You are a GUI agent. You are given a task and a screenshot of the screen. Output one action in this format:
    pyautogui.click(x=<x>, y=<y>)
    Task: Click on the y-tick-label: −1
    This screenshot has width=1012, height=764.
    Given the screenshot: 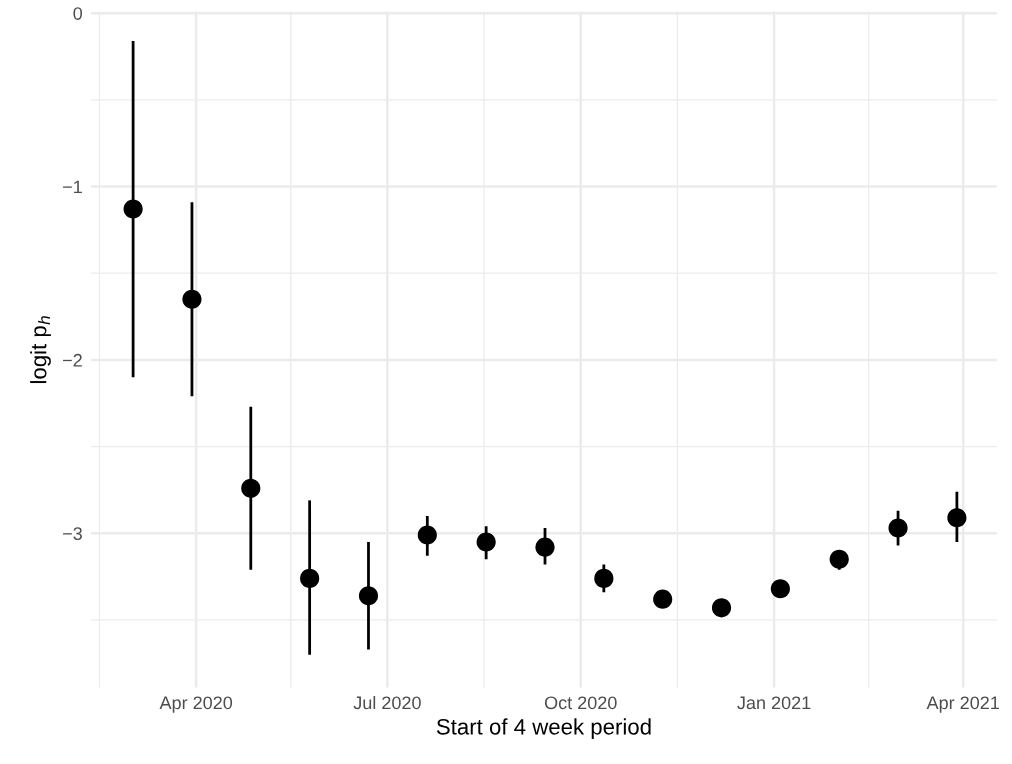 What is the action you would take?
    pyautogui.click(x=72, y=187)
    